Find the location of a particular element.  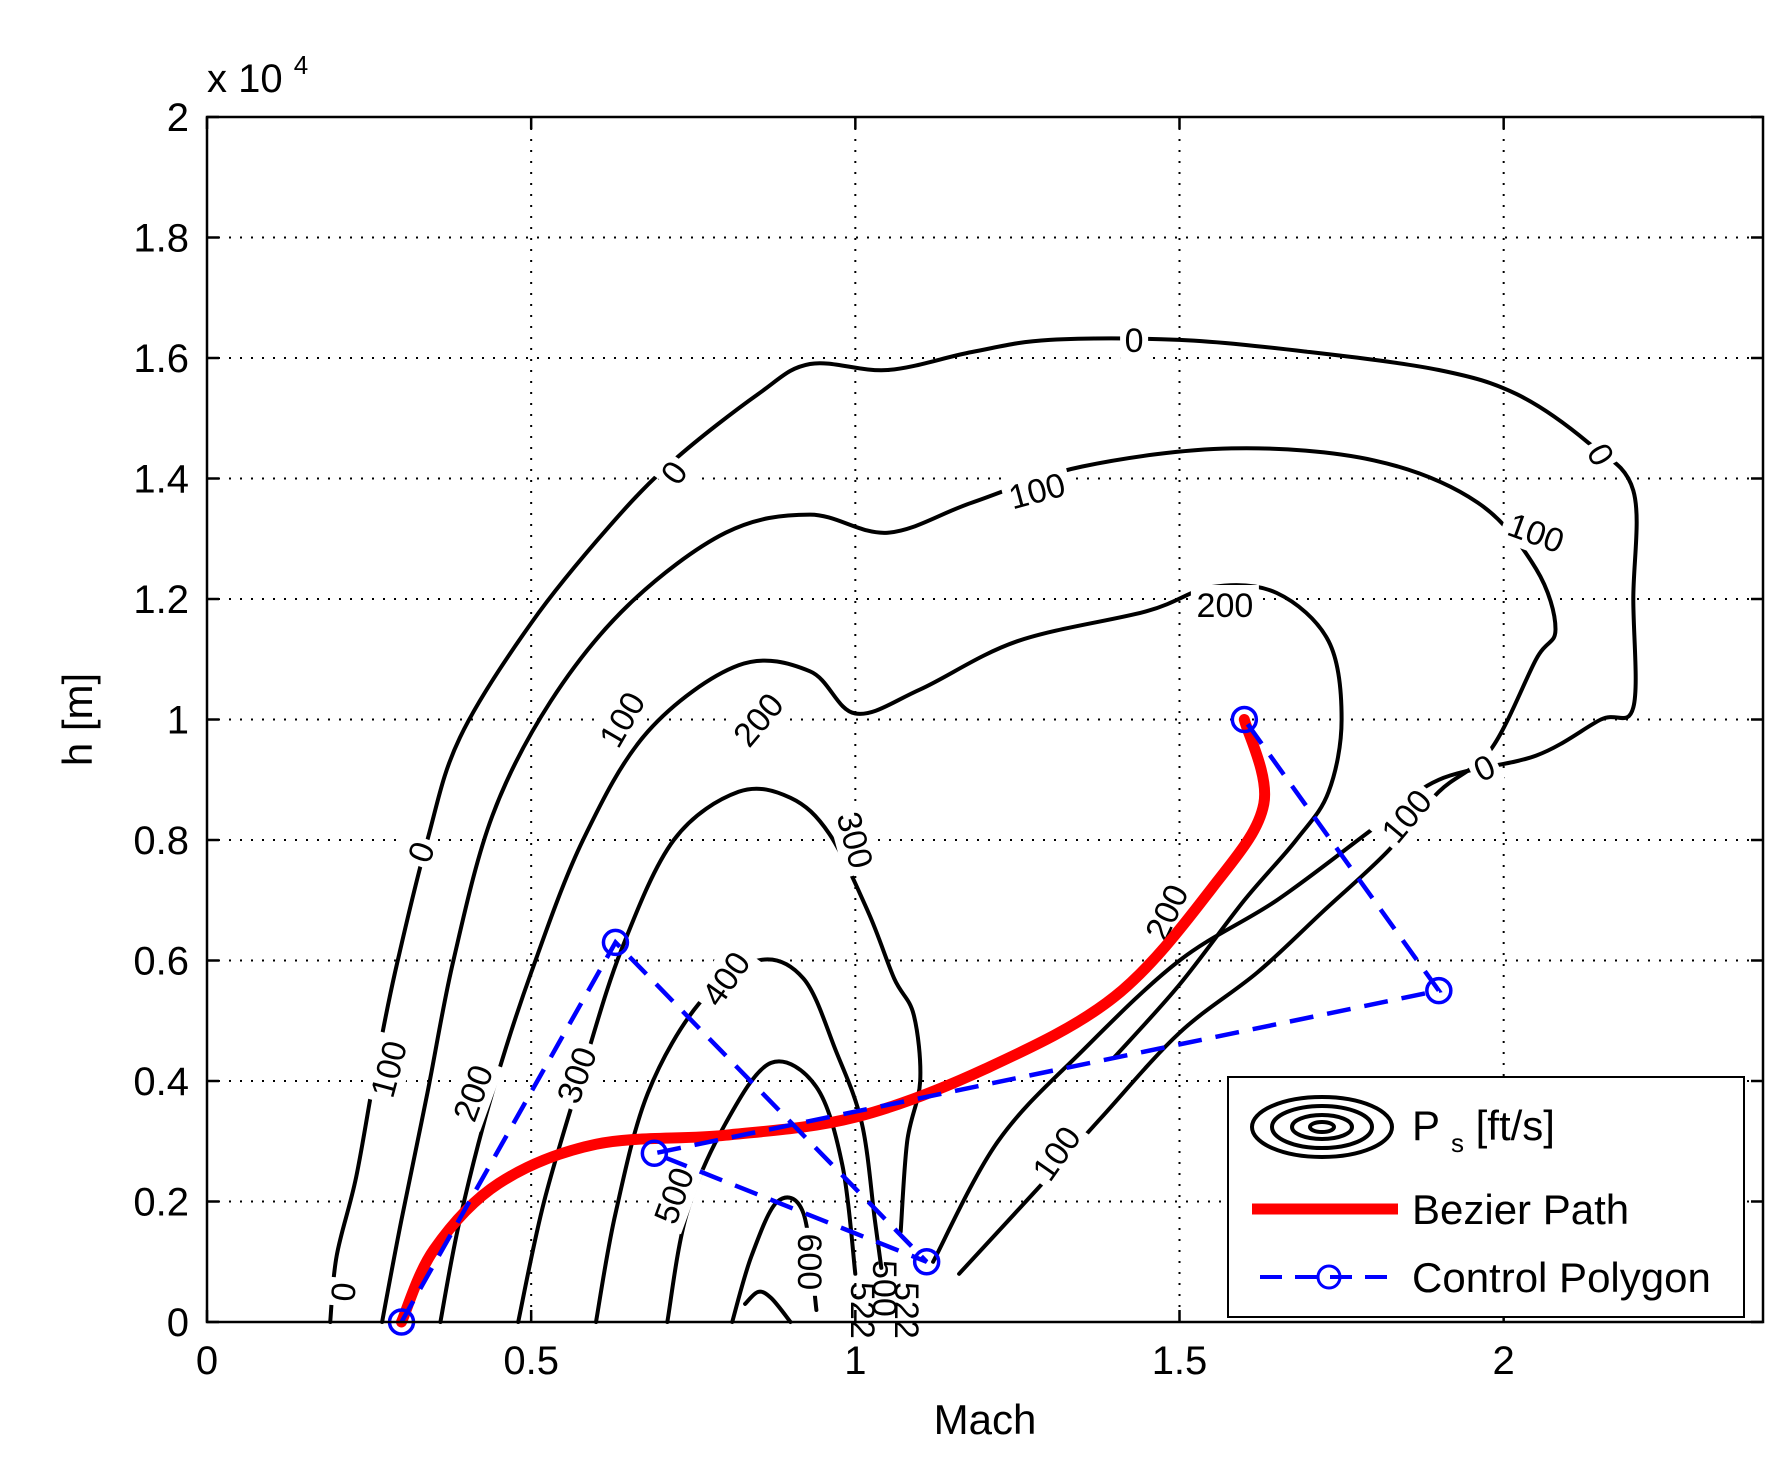

x-tick-label: 0 is located at coordinates (207, 1361).